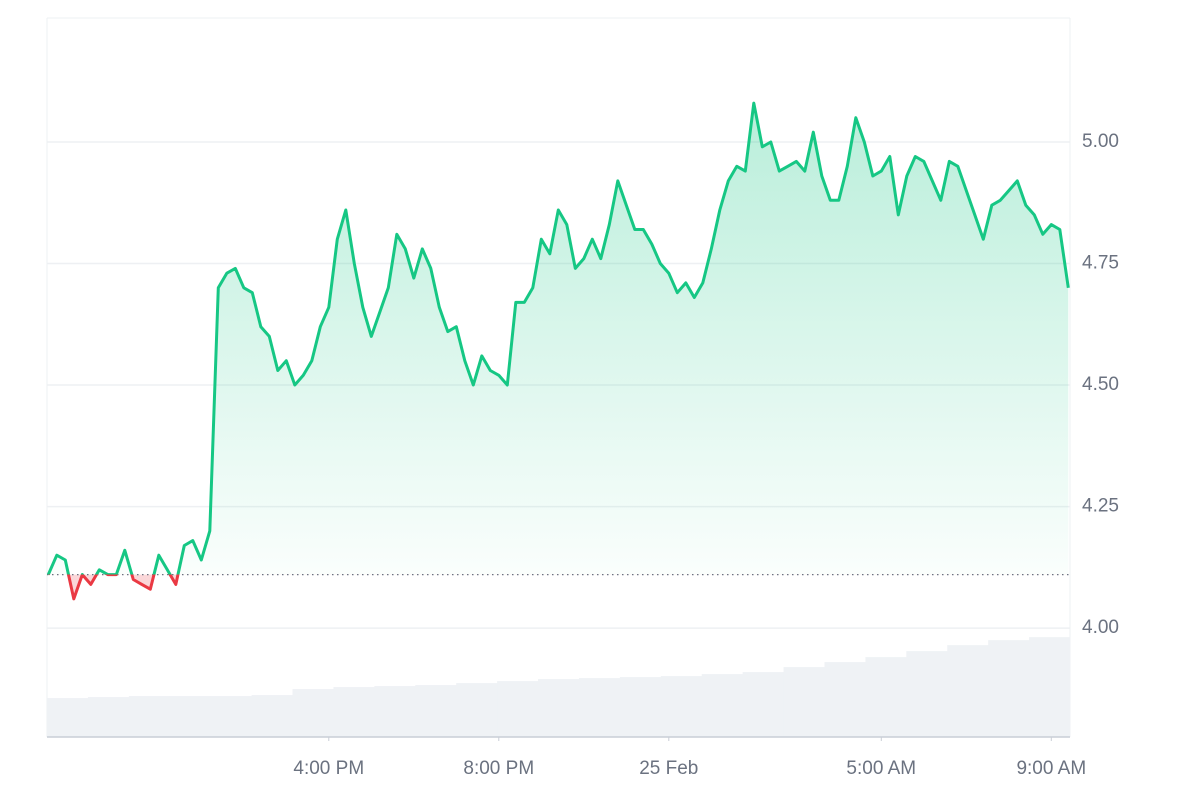 The width and height of the screenshot is (1200, 800). Describe the element at coordinates (1051, 768) in the screenshot. I see `x-tick-label: 9:00 AM` at that location.